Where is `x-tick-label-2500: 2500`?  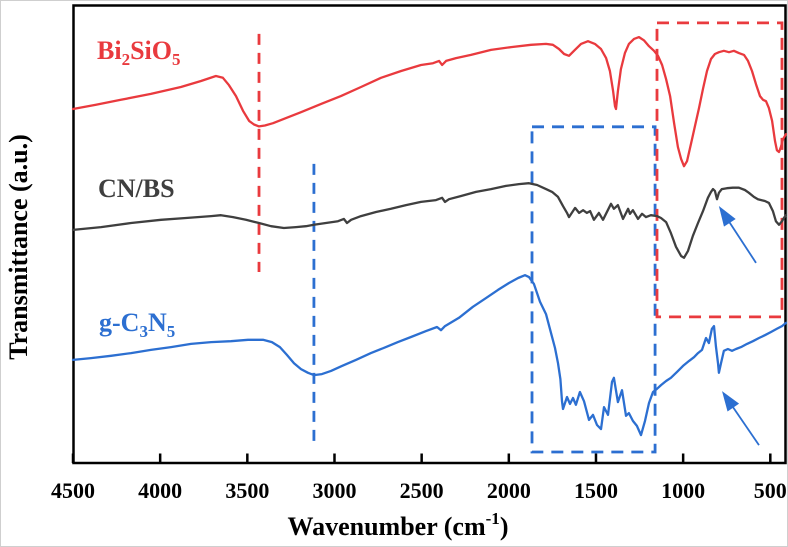 x-tick-label-2500: 2500 is located at coordinates (422, 490).